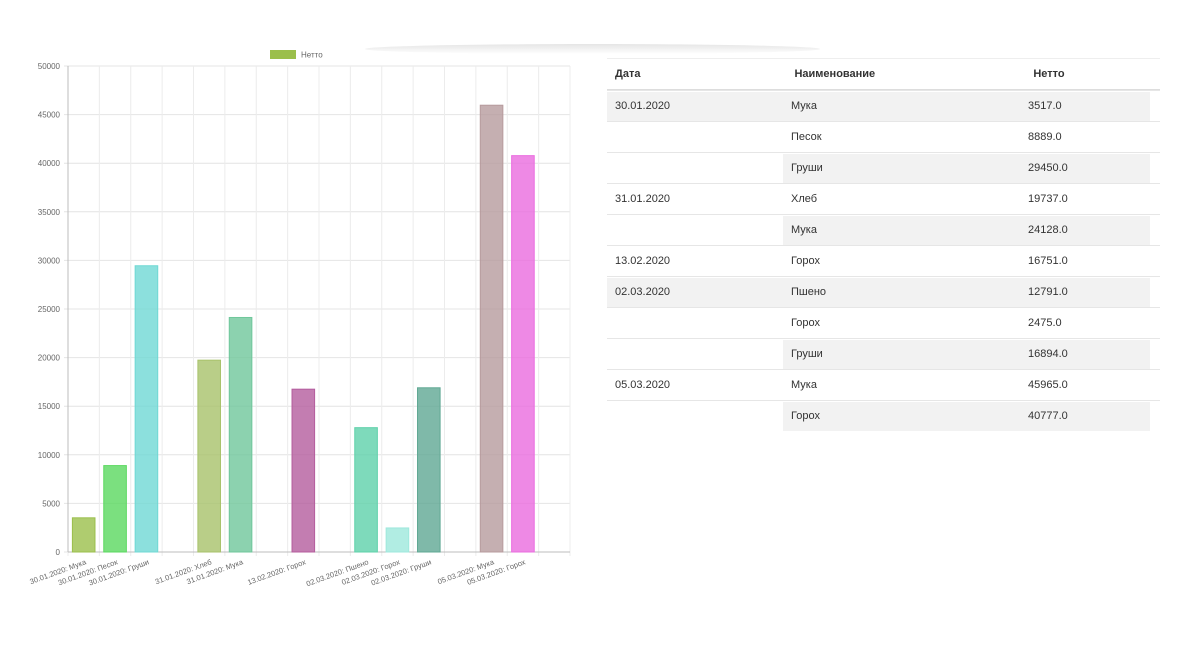 The width and height of the screenshot is (1200, 655). Describe the element at coordinates (1045, 323) in the screenshot. I see `cell-netto: 2475.0` at that location.